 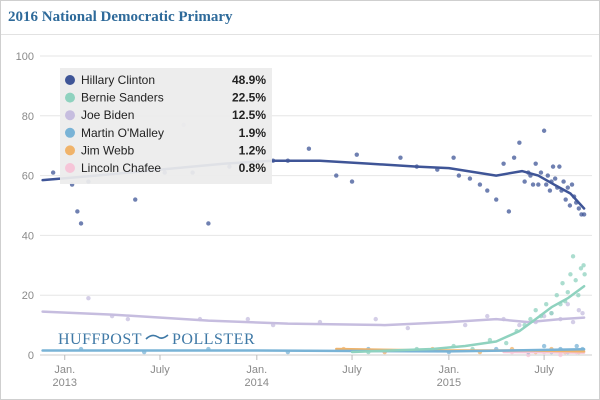 I want to click on legend-value-4: 1.2%, so click(x=253, y=150).